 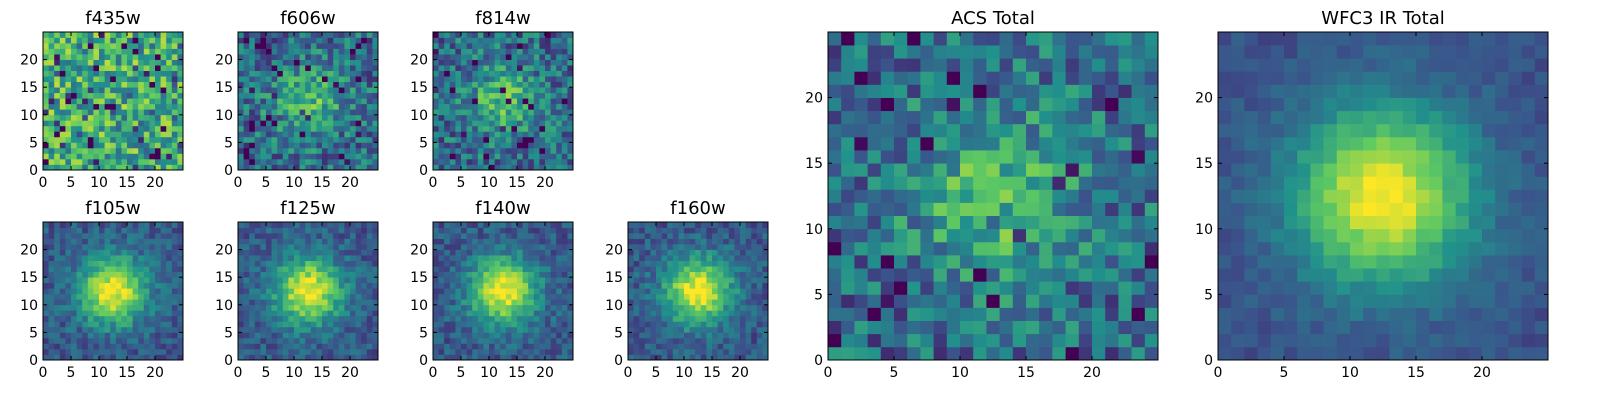 I want to click on y-tick-label: 5, so click(x=423, y=333).